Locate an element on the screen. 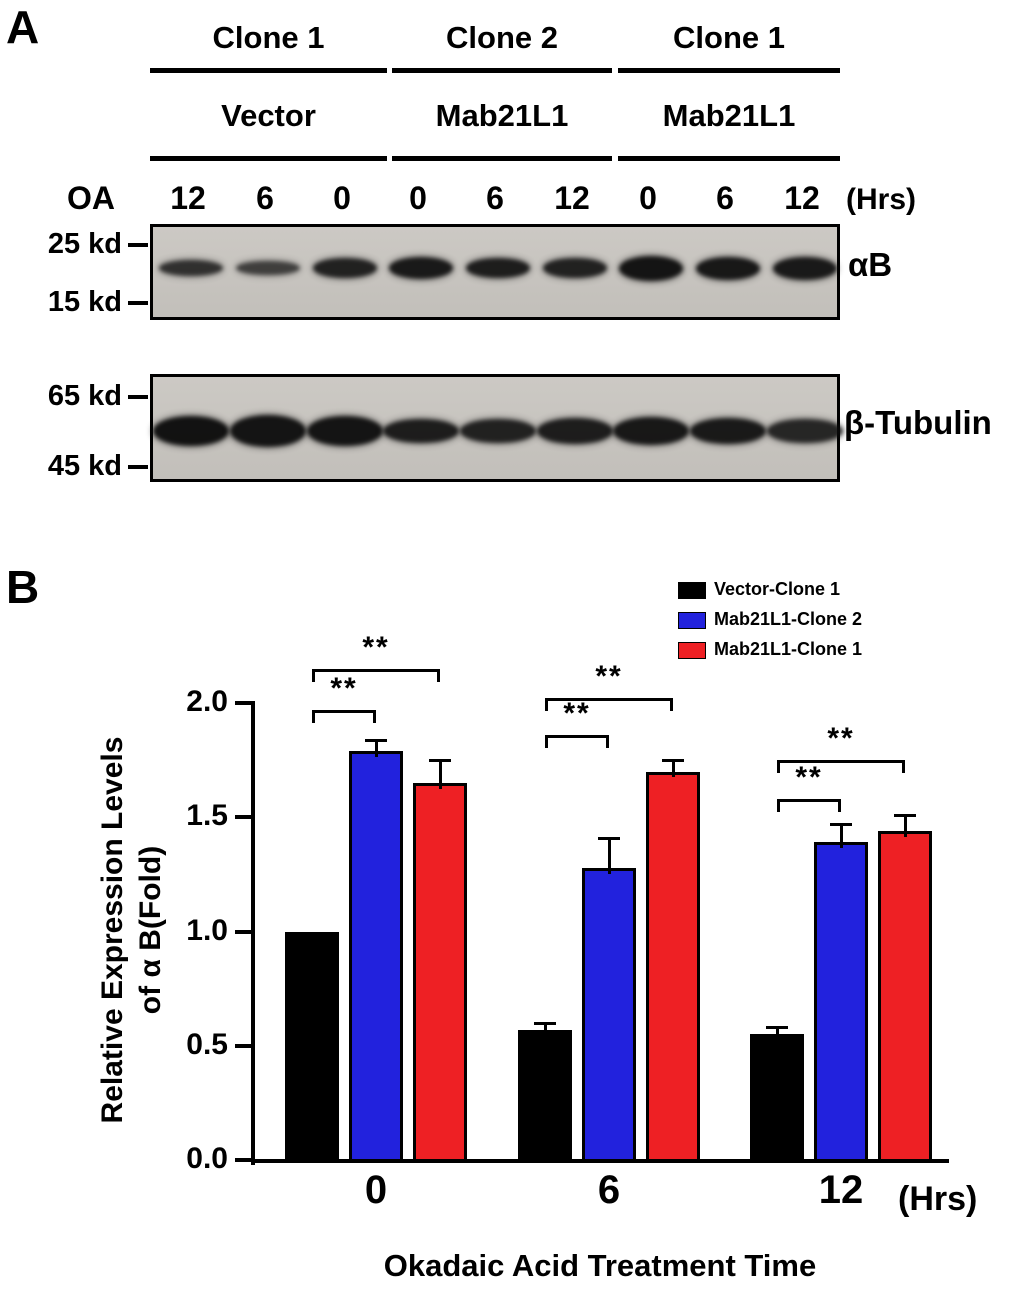 The height and width of the screenshot is (1304, 1020). x-tick-label: 0 is located at coordinates (376, 1190).